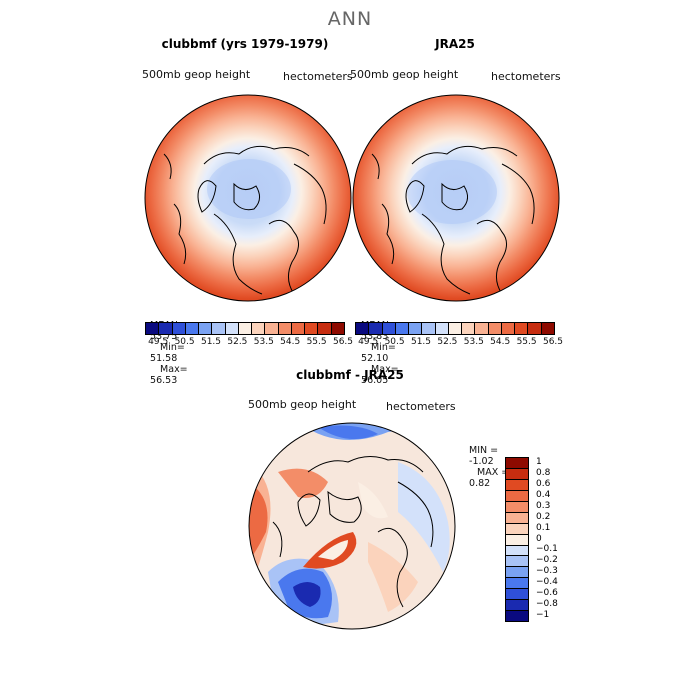  Describe the element at coordinates (184, 342) in the screenshot. I see `colorbar-tick-label: 50.5` at that location.